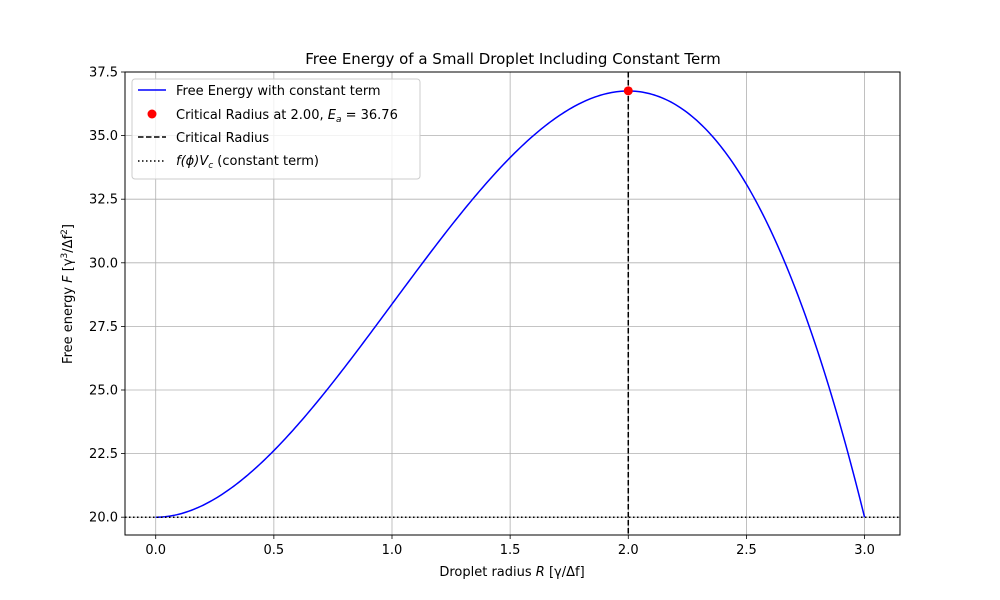  What do you see at coordinates (152, 114) in the screenshot?
I see `legend-point-swatch` at bounding box center [152, 114].